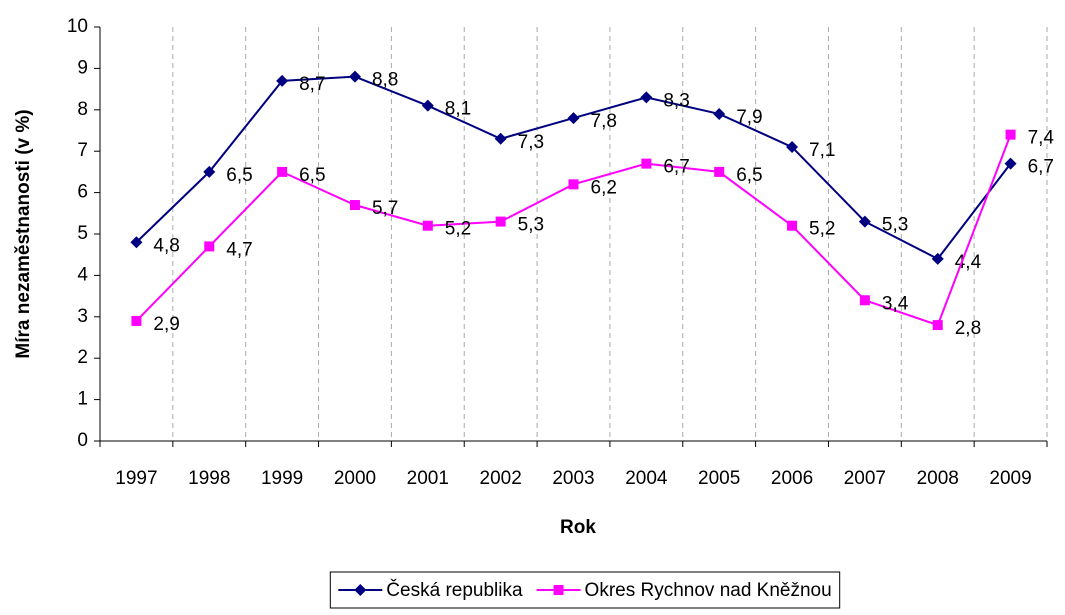  I want to click on x-tick-label: 2003, so click(573, 478).